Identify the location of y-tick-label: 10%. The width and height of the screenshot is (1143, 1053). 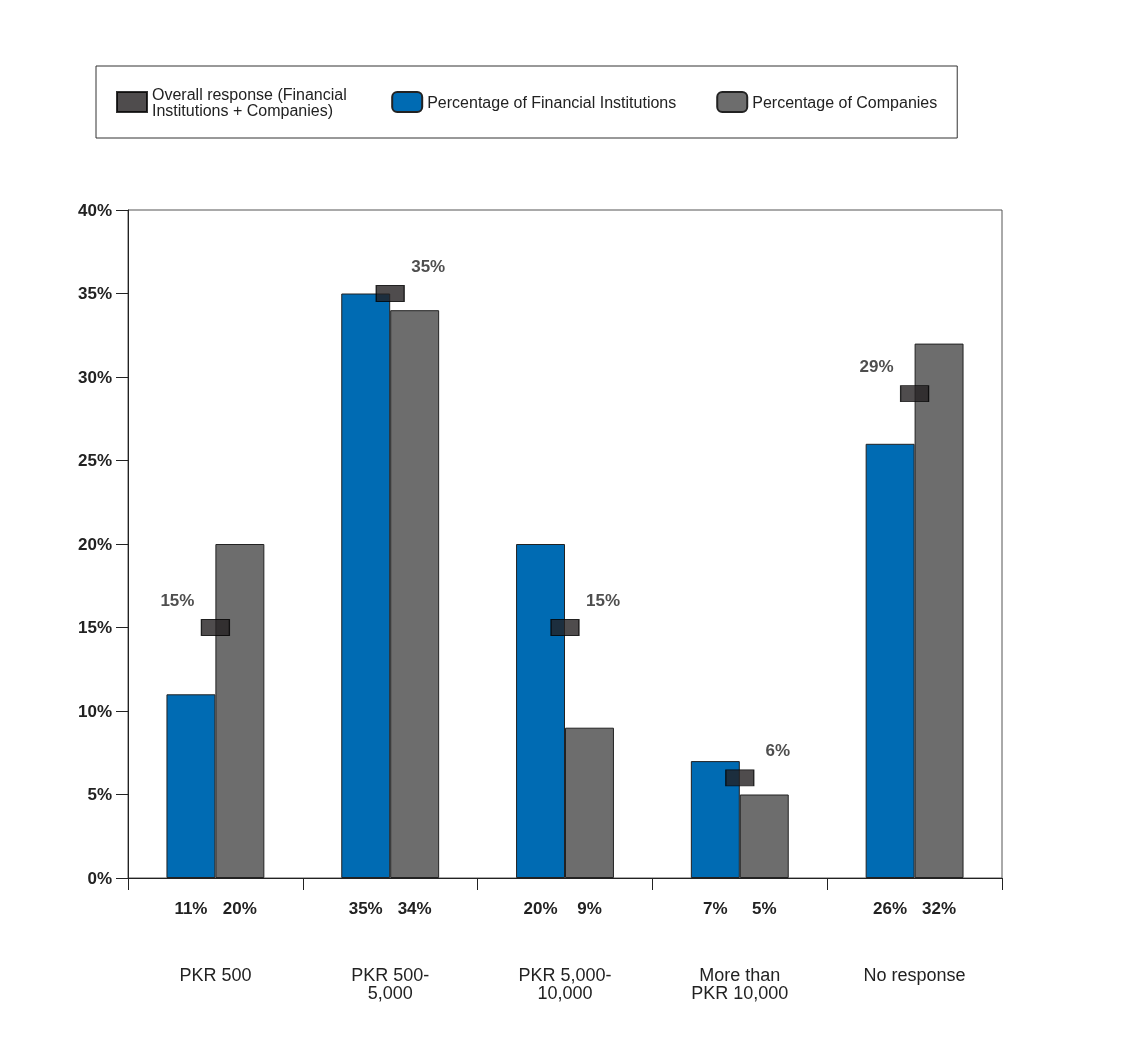
(94, 711).